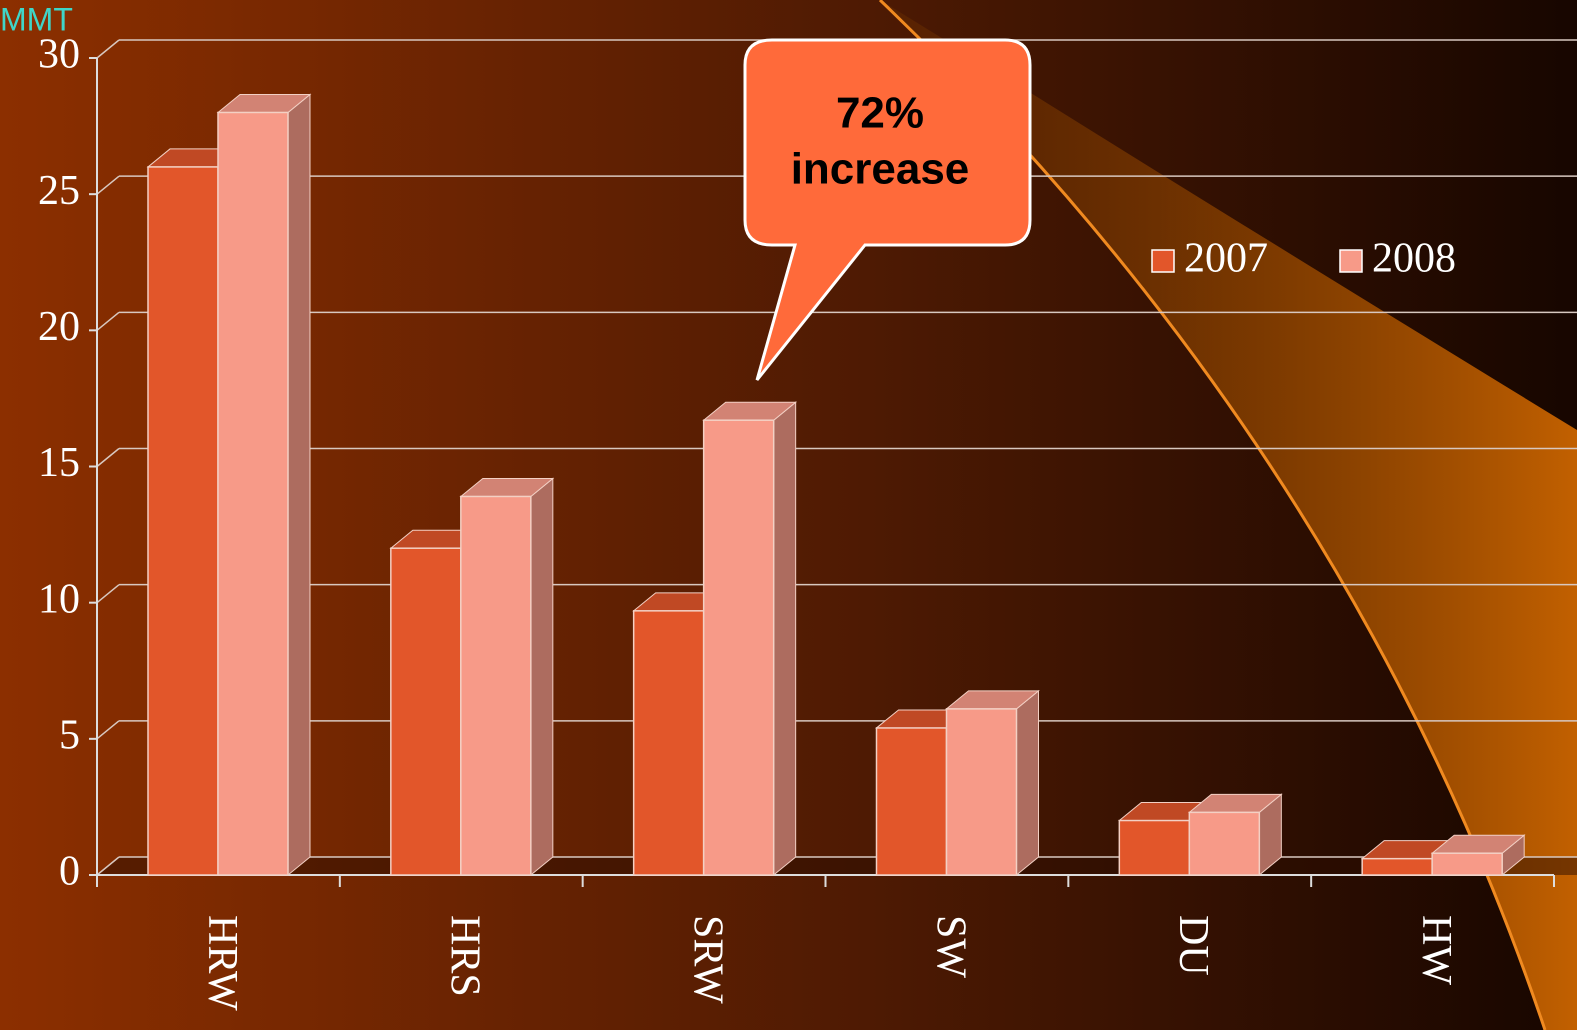  I want to click on y-tick-label: 30, so click(59, 55).